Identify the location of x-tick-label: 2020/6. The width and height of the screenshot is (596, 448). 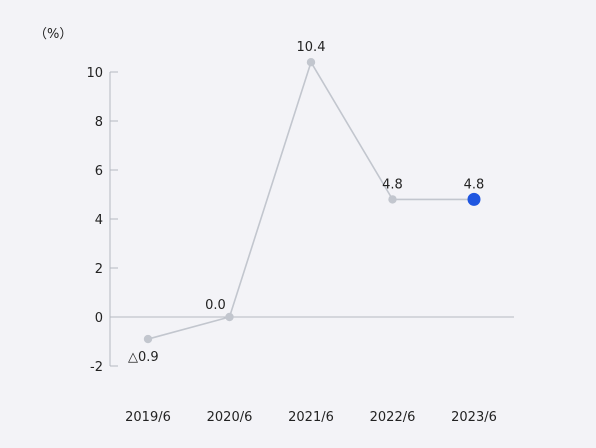
(230, 417).